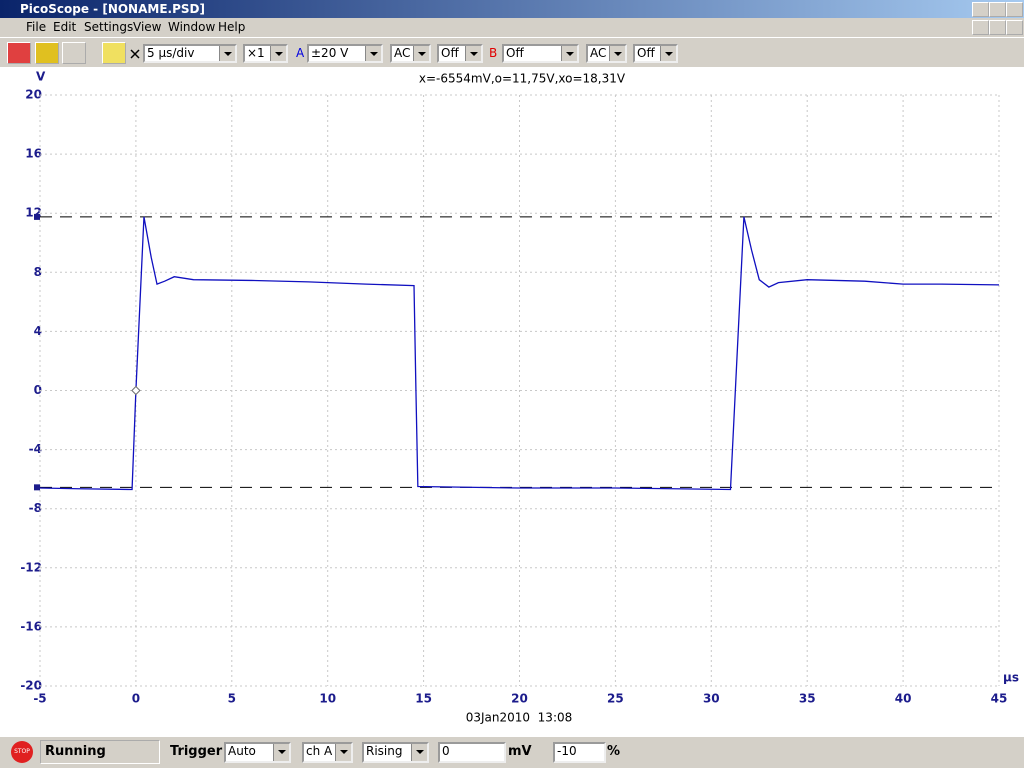 This screenshot has height=768, width=1024. Describe the element at coordinates (33, 95) in the screenshot. I see `y-tick-label: 20` at that location.